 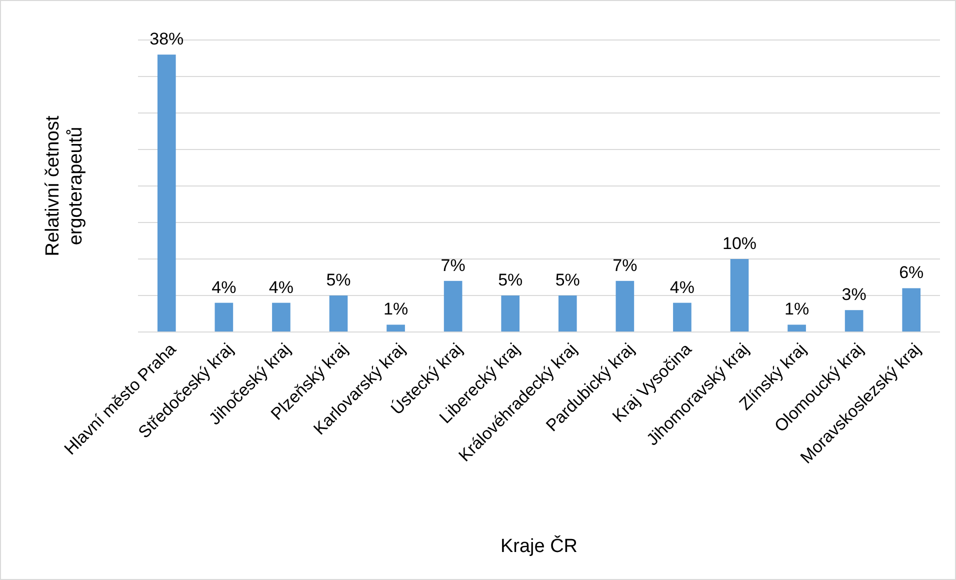 I want to click on data-label: 3%, so click(x=854, y=294).